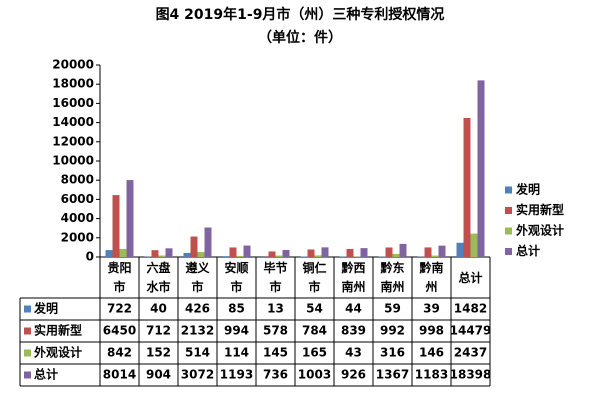 Image resolution: width=598 pixels, height=402 pixels. I want to click on legend-label: 发明, so click(527, 189).